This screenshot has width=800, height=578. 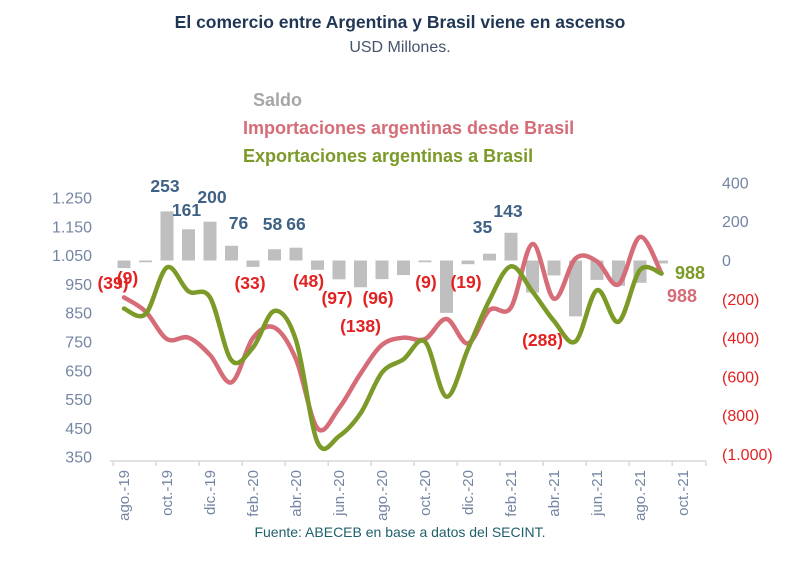 I want to click on saldo-bar-label: 253, so click(x=164, y=186).